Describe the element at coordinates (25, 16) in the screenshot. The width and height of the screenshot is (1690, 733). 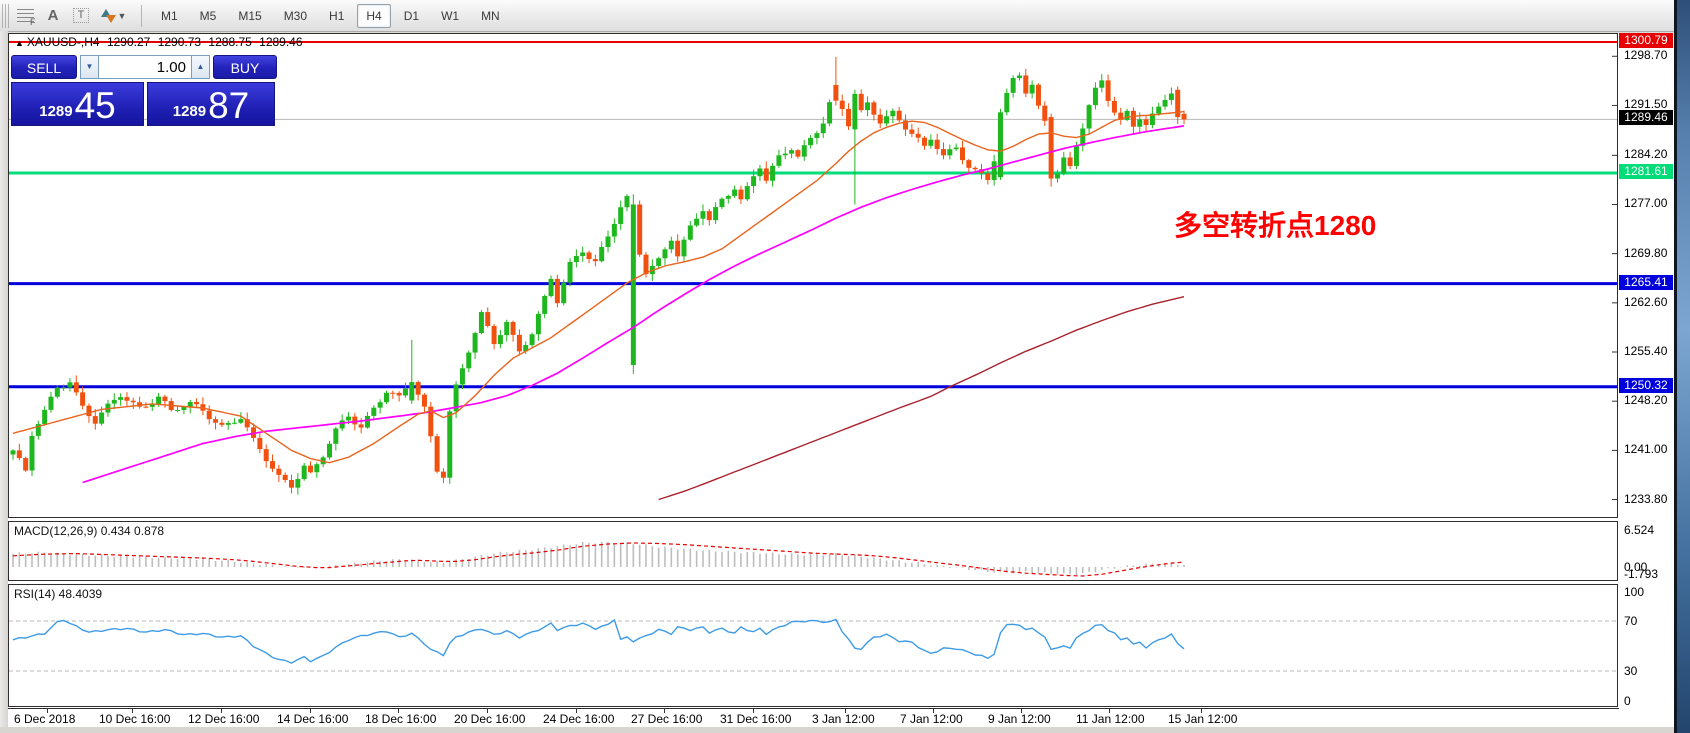
I see `fibonacci-retracement-icon: F` at that location.